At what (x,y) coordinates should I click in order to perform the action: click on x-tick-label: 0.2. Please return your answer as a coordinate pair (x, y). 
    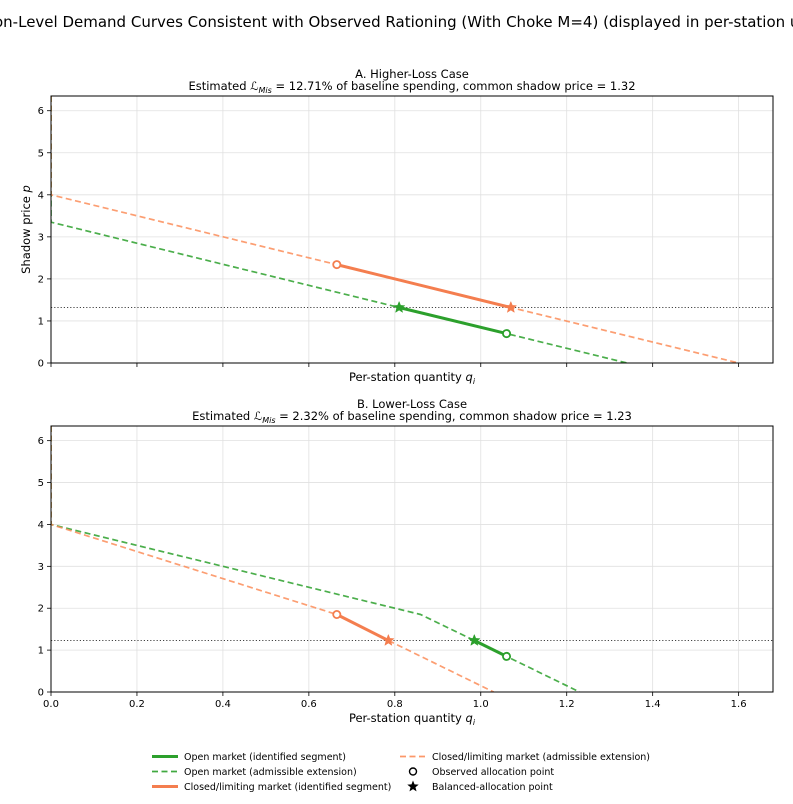
    Looking at the image, I should click on (137, 704).